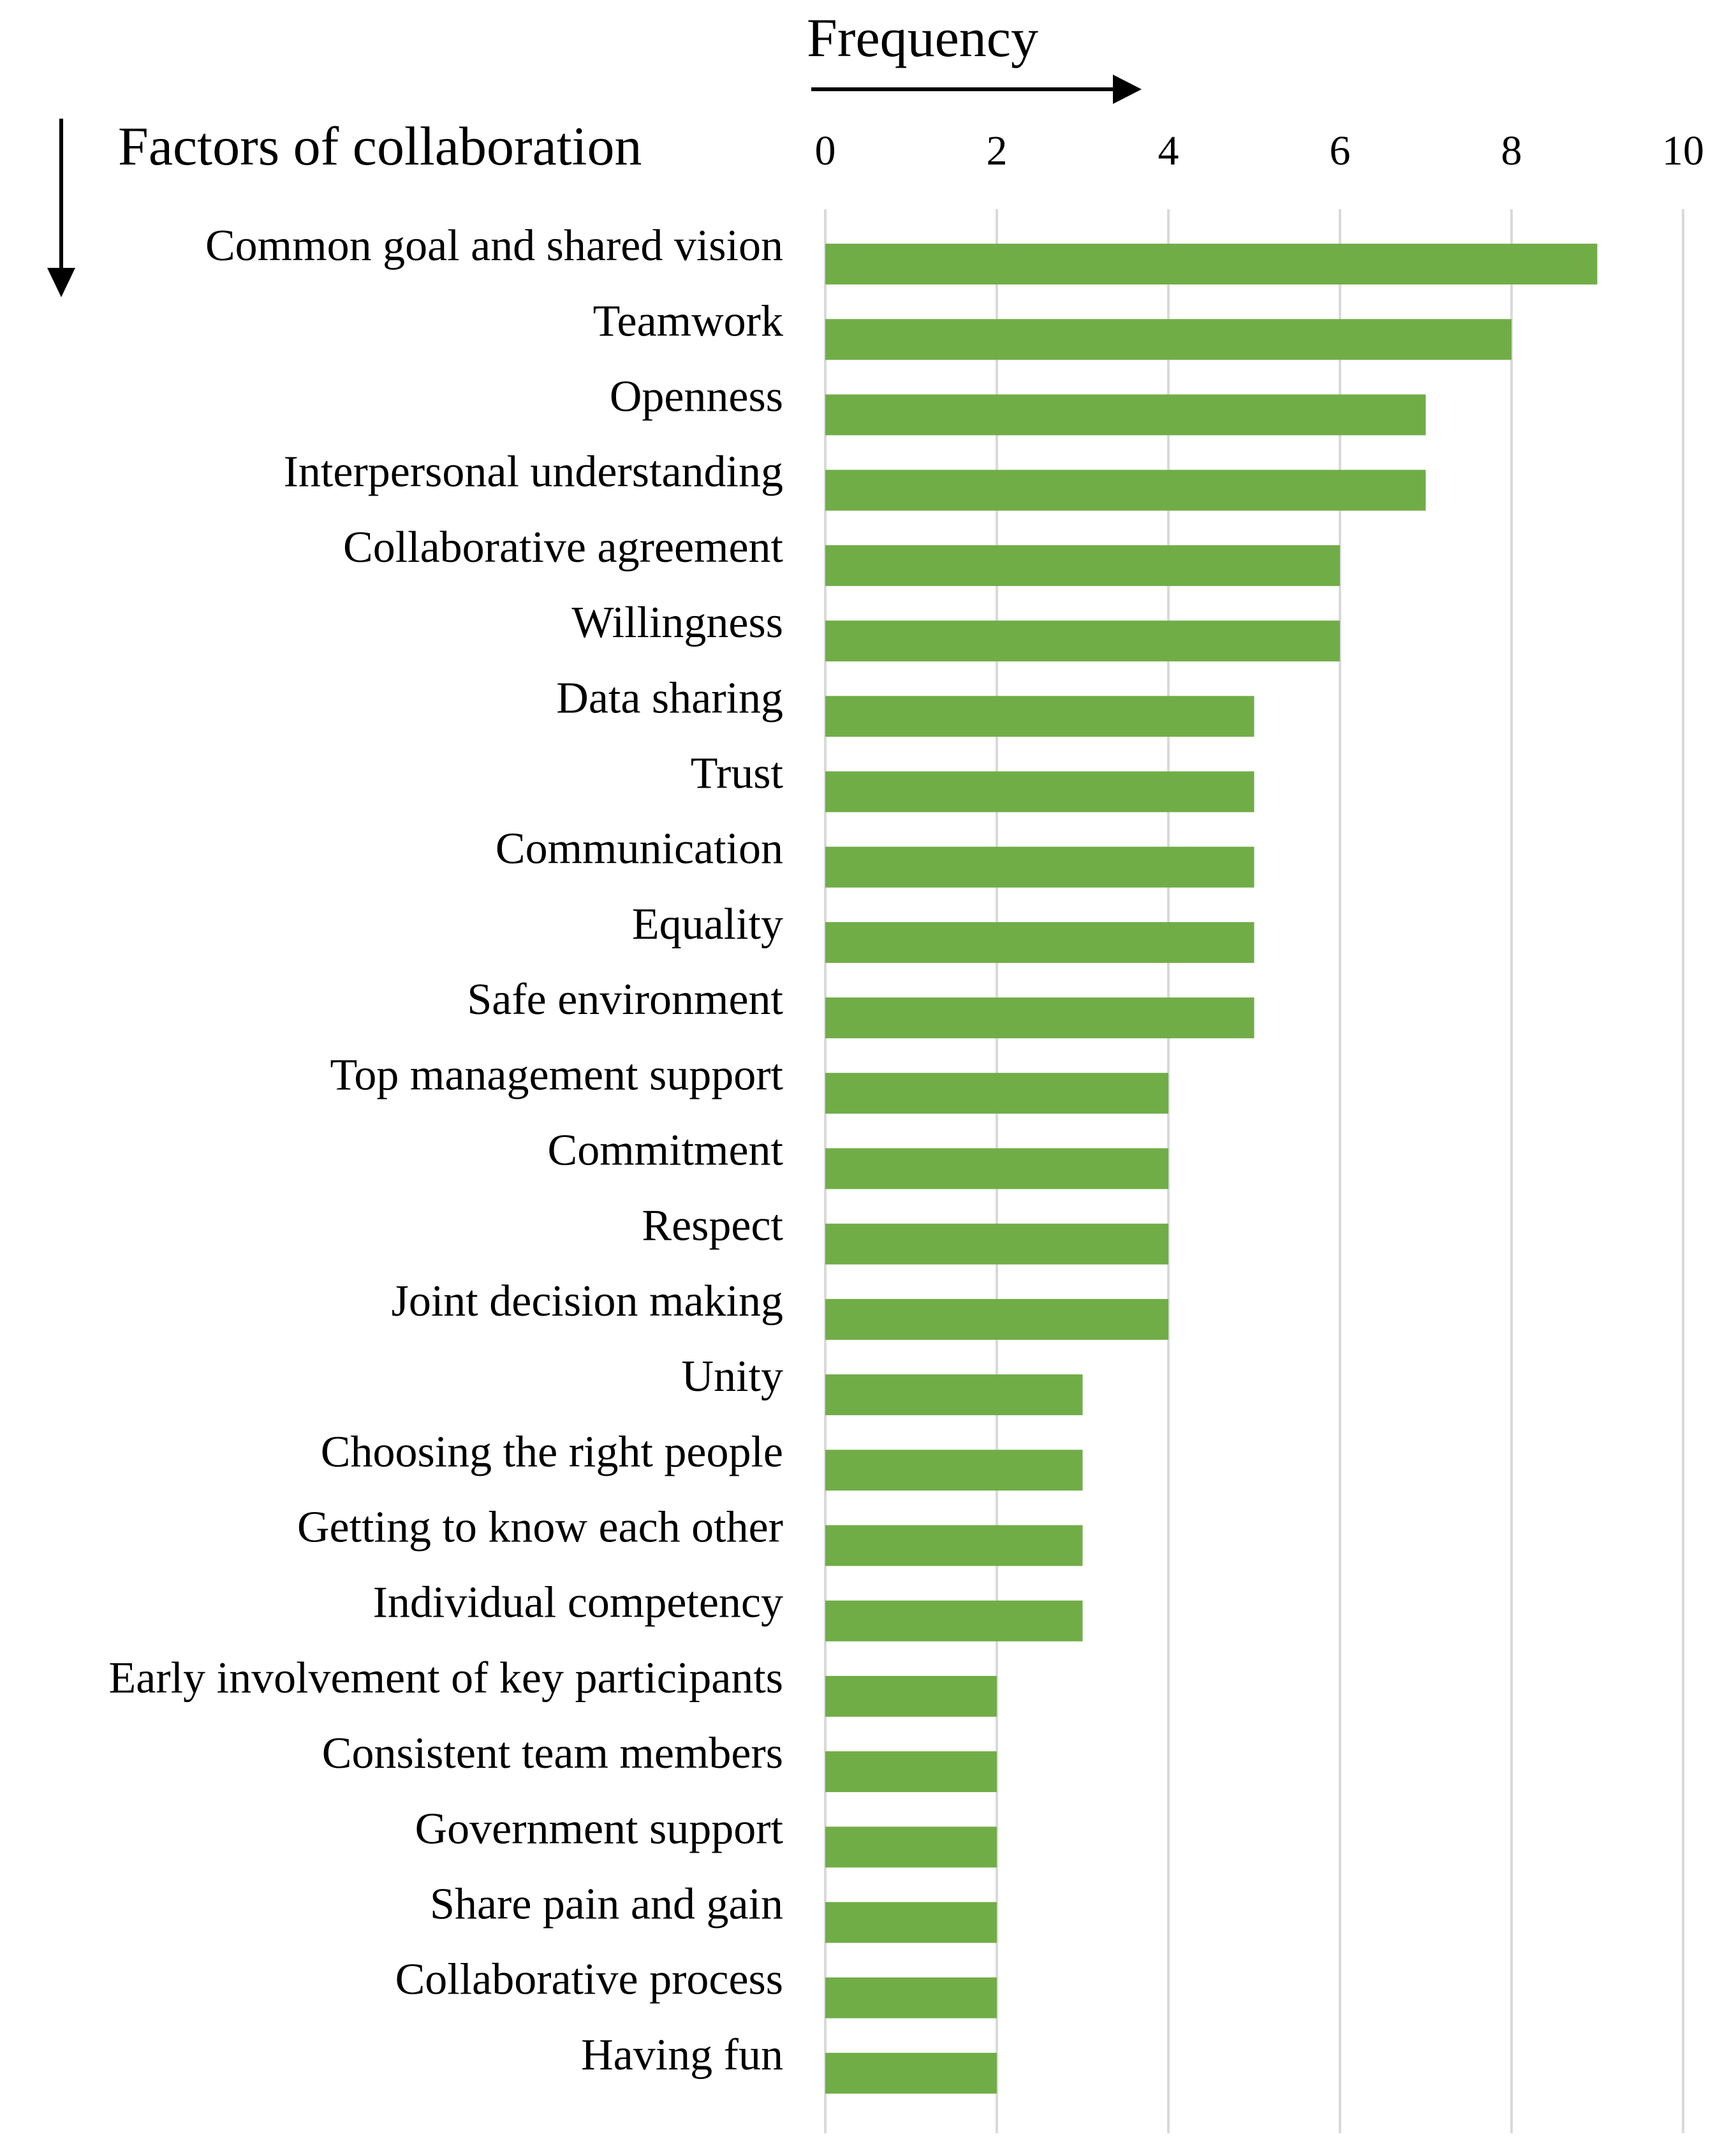 The height and width of the screenshot is (2153, 1736). I want to click on category-label: Willingness, so click(677, 622).